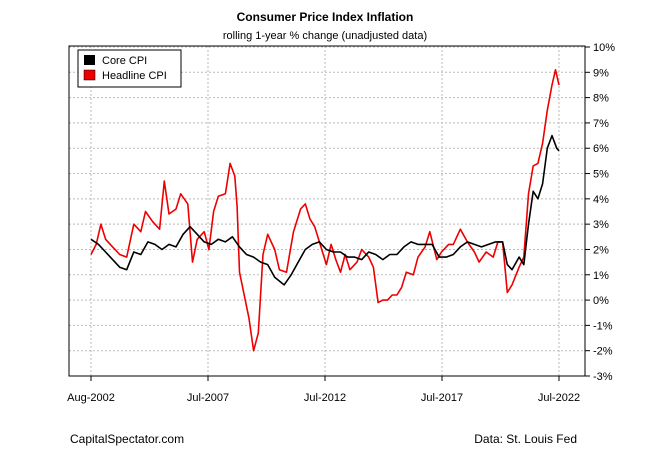  Describe the element at coordinates (601, 301) in the screenshot. I see `y-tick-label: 0%` at that location.